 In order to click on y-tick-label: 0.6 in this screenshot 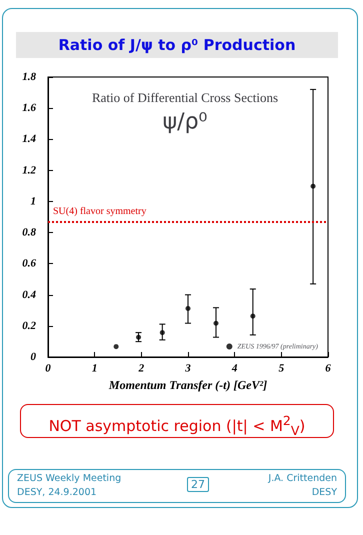, I will do `click(29, 264)`.